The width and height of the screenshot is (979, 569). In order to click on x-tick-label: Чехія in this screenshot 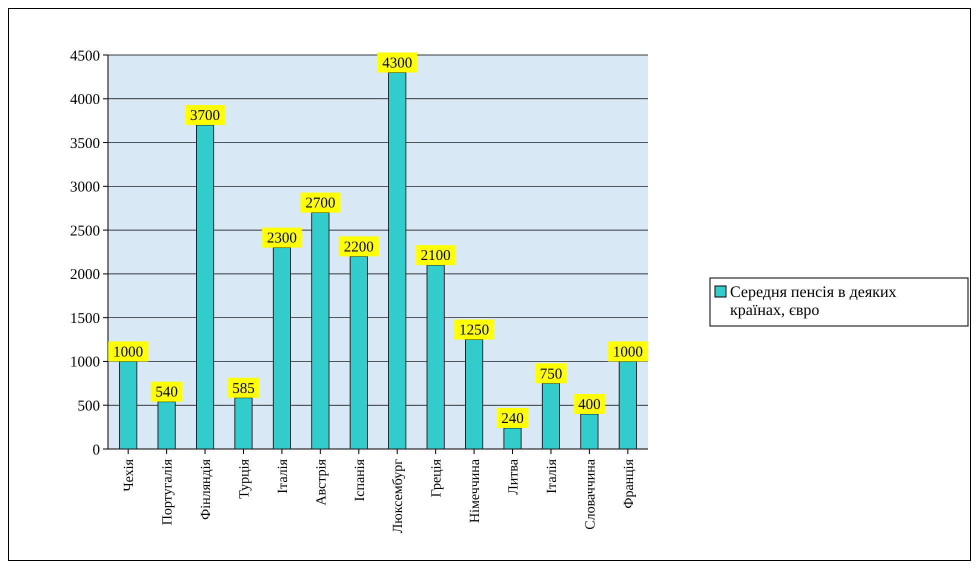, I will do `click(130, 475)`.